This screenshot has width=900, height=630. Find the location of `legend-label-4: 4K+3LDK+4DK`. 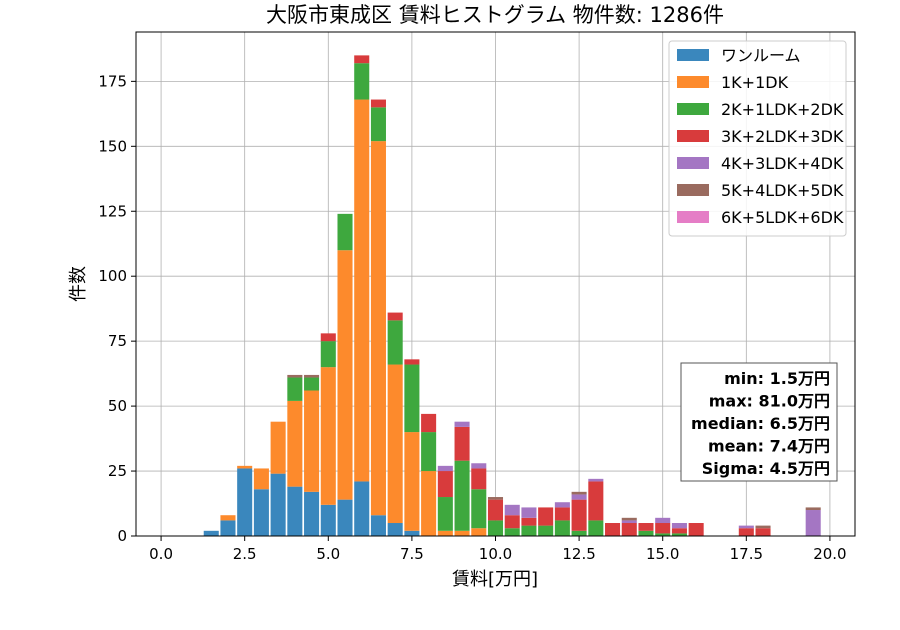

legend-label-4: 4K+3LDK+4DK is located at coordinates (782, 163).